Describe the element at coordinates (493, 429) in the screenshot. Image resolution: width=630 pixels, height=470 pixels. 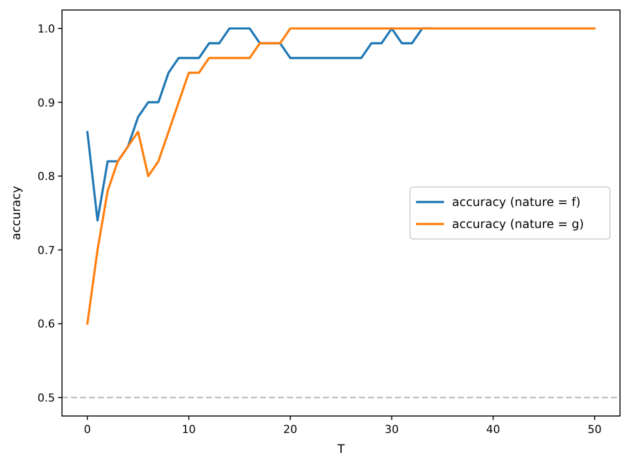
I see `x-tick-label: 40` at that location.